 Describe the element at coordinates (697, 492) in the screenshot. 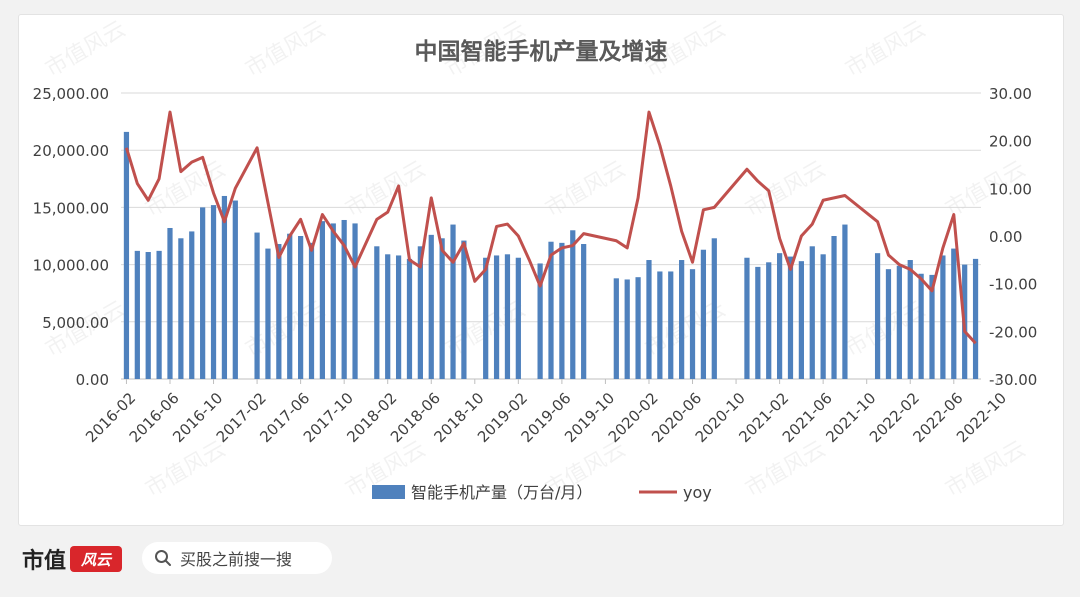

I see `legend-line-label: yoy` at that location.